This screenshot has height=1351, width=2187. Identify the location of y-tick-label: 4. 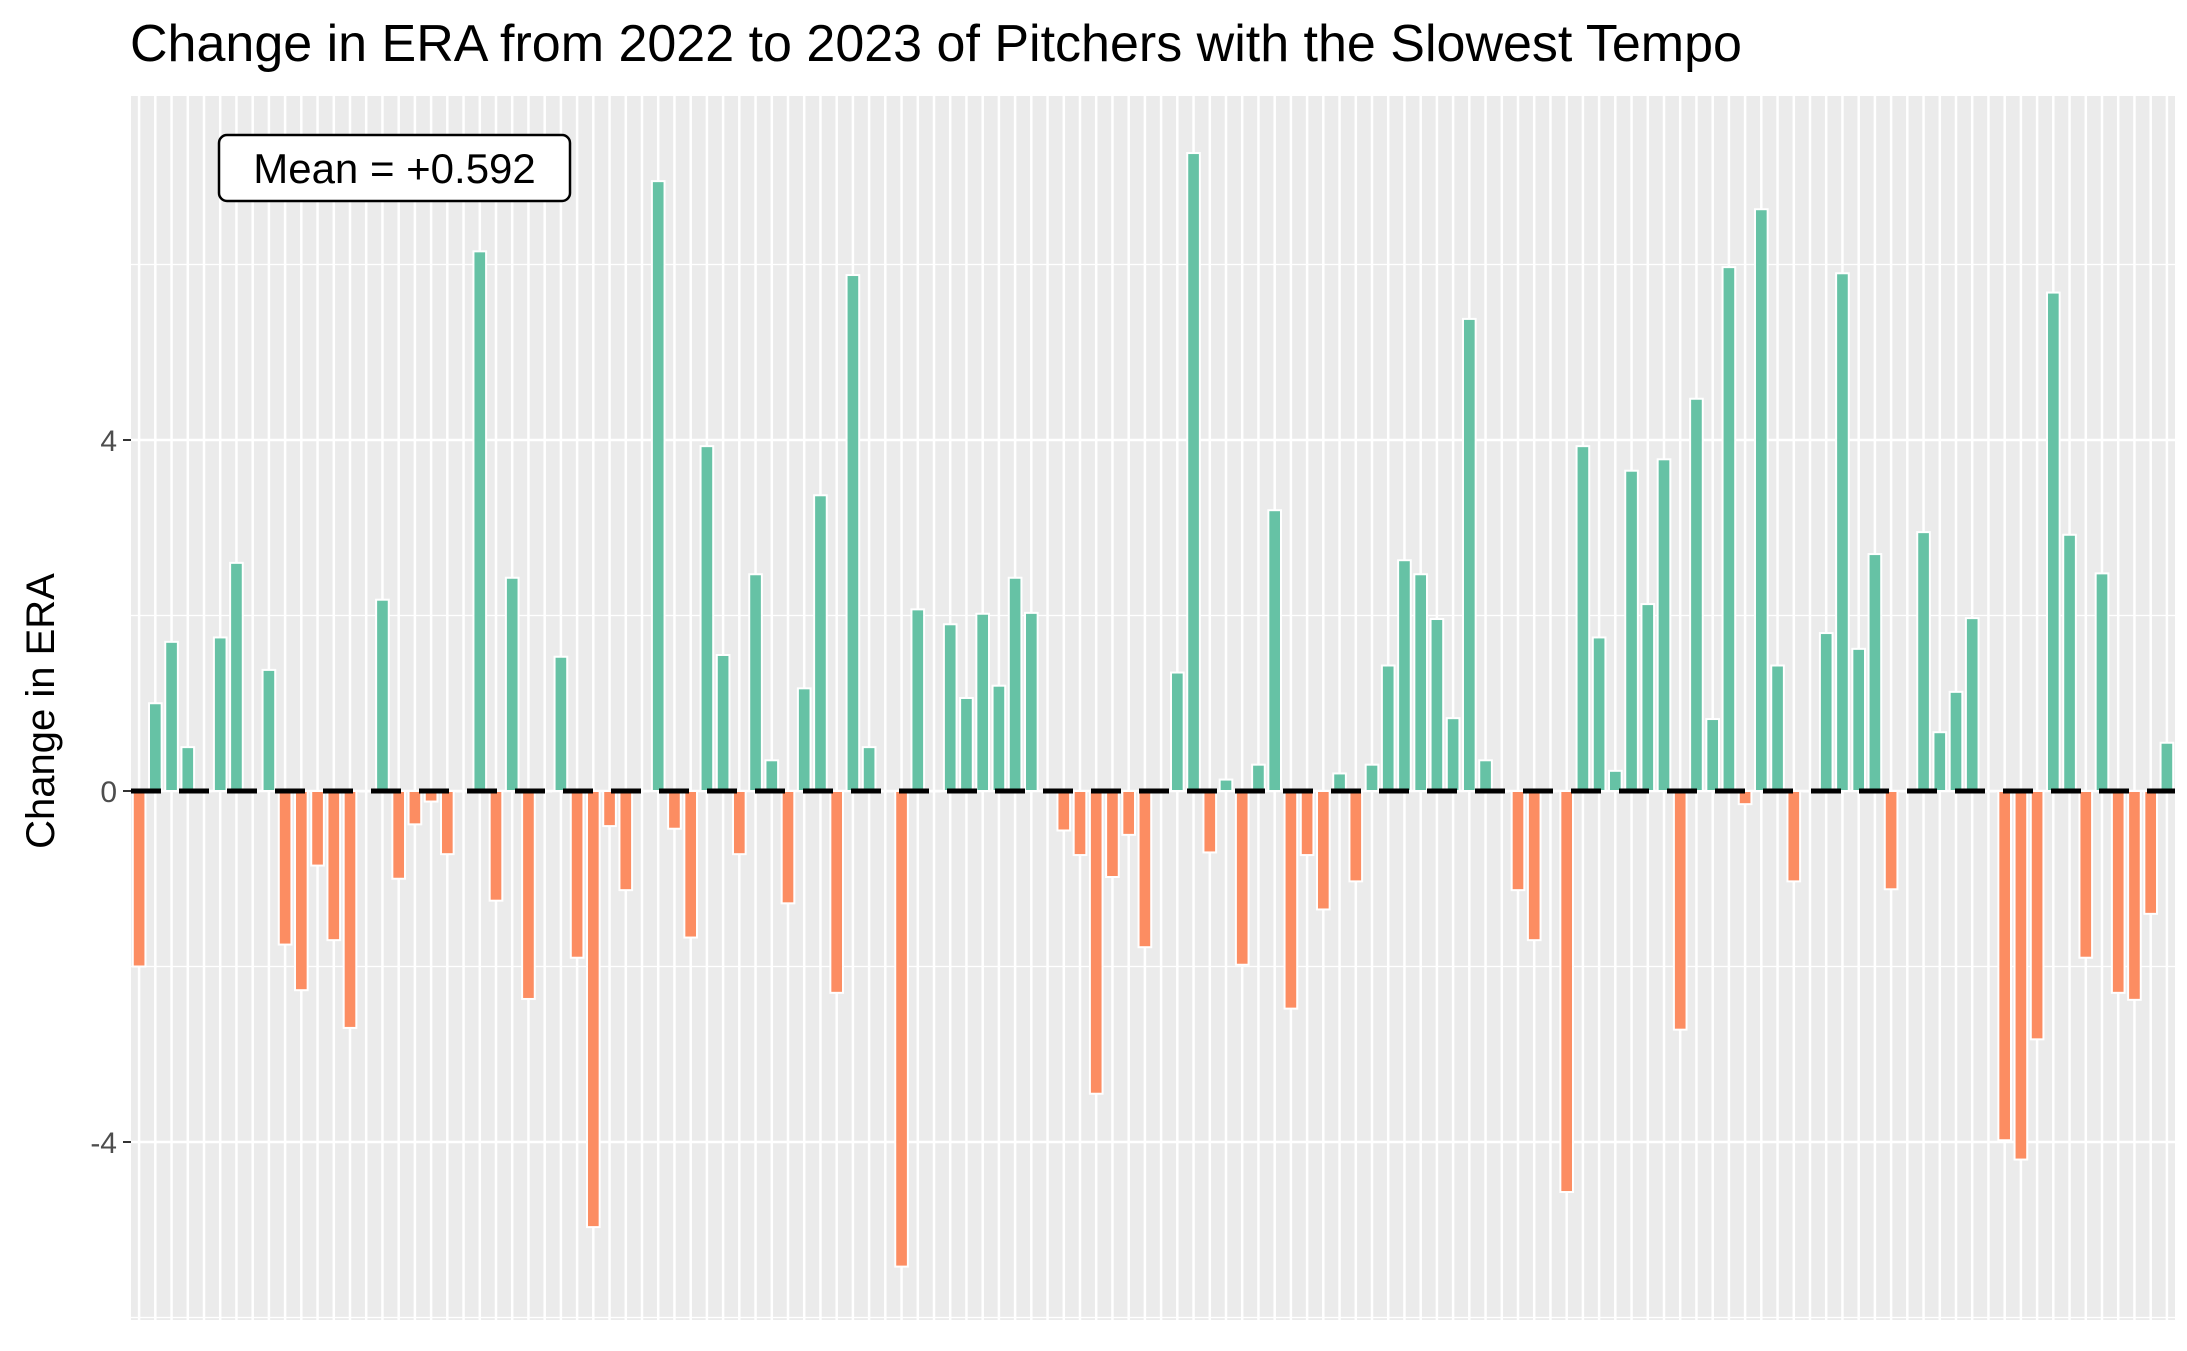
(108, 441).